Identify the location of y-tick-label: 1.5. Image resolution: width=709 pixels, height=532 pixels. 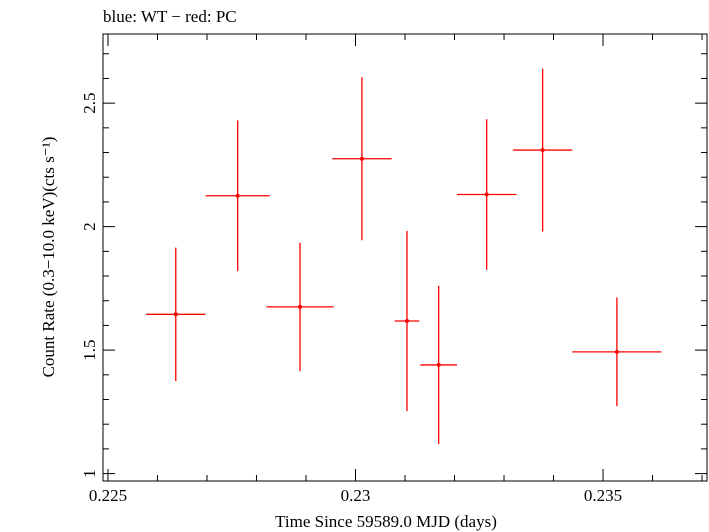
(89, 349).